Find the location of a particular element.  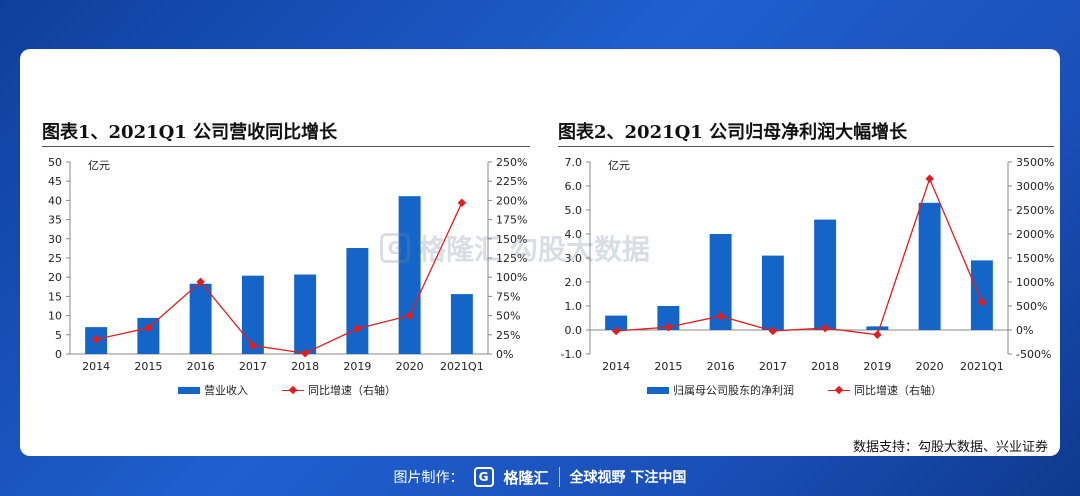

legend-item-net-profit: 归属母公司股东的净利润 is located at coordinates (720, 390).